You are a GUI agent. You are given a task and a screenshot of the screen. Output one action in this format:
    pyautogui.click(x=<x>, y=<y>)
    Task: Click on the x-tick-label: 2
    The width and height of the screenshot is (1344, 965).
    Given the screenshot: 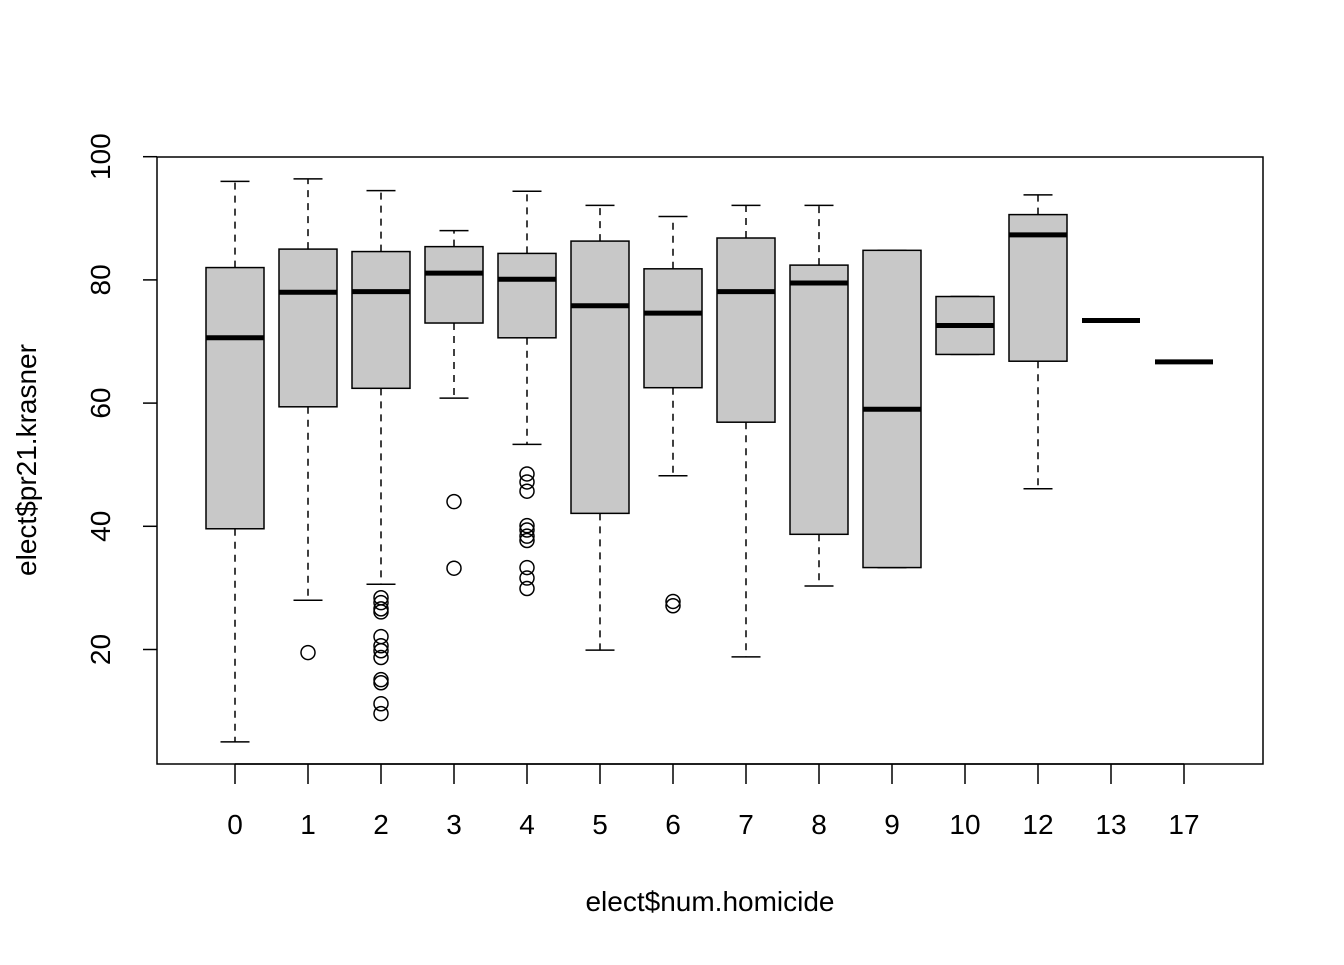 What is the action you would take?
    pyautogui.click(x=381, y=824)
    